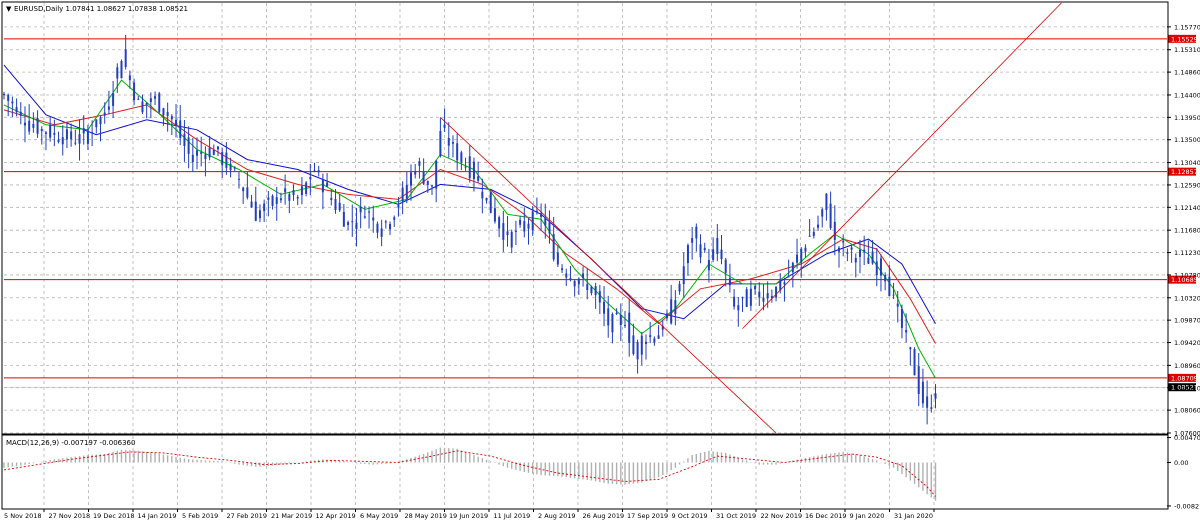 Image resolution: width=1200 pixels, height=524 pixels. I want to click on date-label: 31 Oct 2019, so click(736, 516).